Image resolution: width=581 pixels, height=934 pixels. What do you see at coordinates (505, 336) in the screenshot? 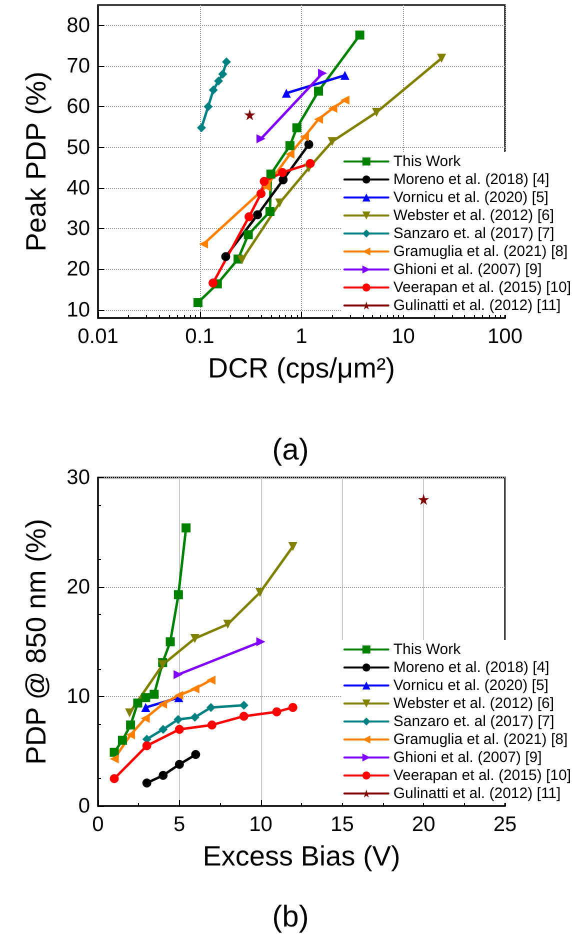
I see `x-tick-label: 100` at bounding box center [505, 336].